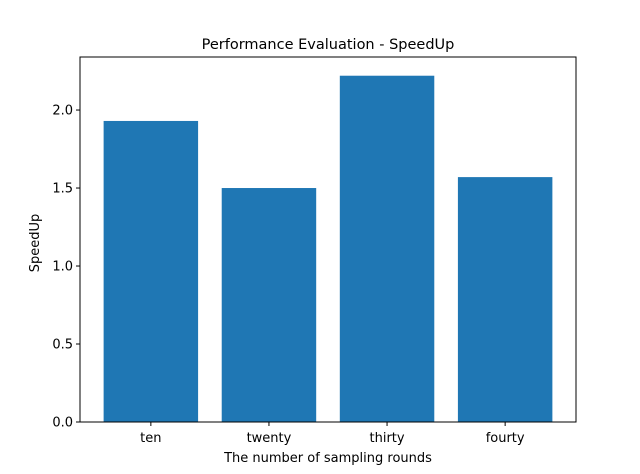 The height and width of the screenshot is (474, 640). What do you see at coordinates (269, 305) in the screenshot?
I see `bar-twenty` at bounding box center [269, 305].